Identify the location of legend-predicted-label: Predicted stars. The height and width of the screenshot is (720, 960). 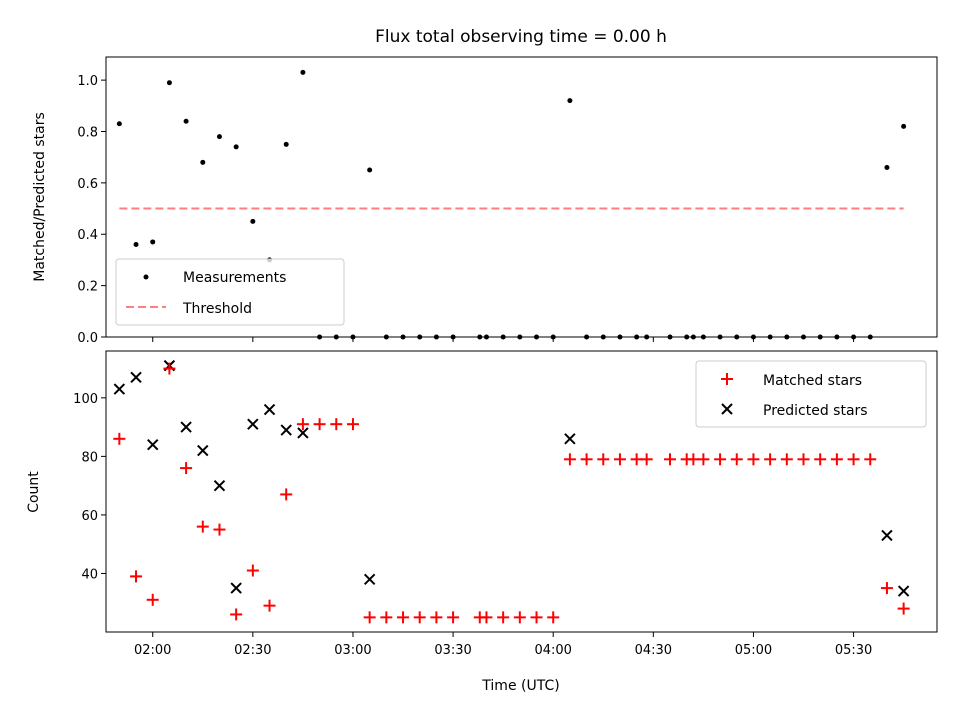
(815, 411).